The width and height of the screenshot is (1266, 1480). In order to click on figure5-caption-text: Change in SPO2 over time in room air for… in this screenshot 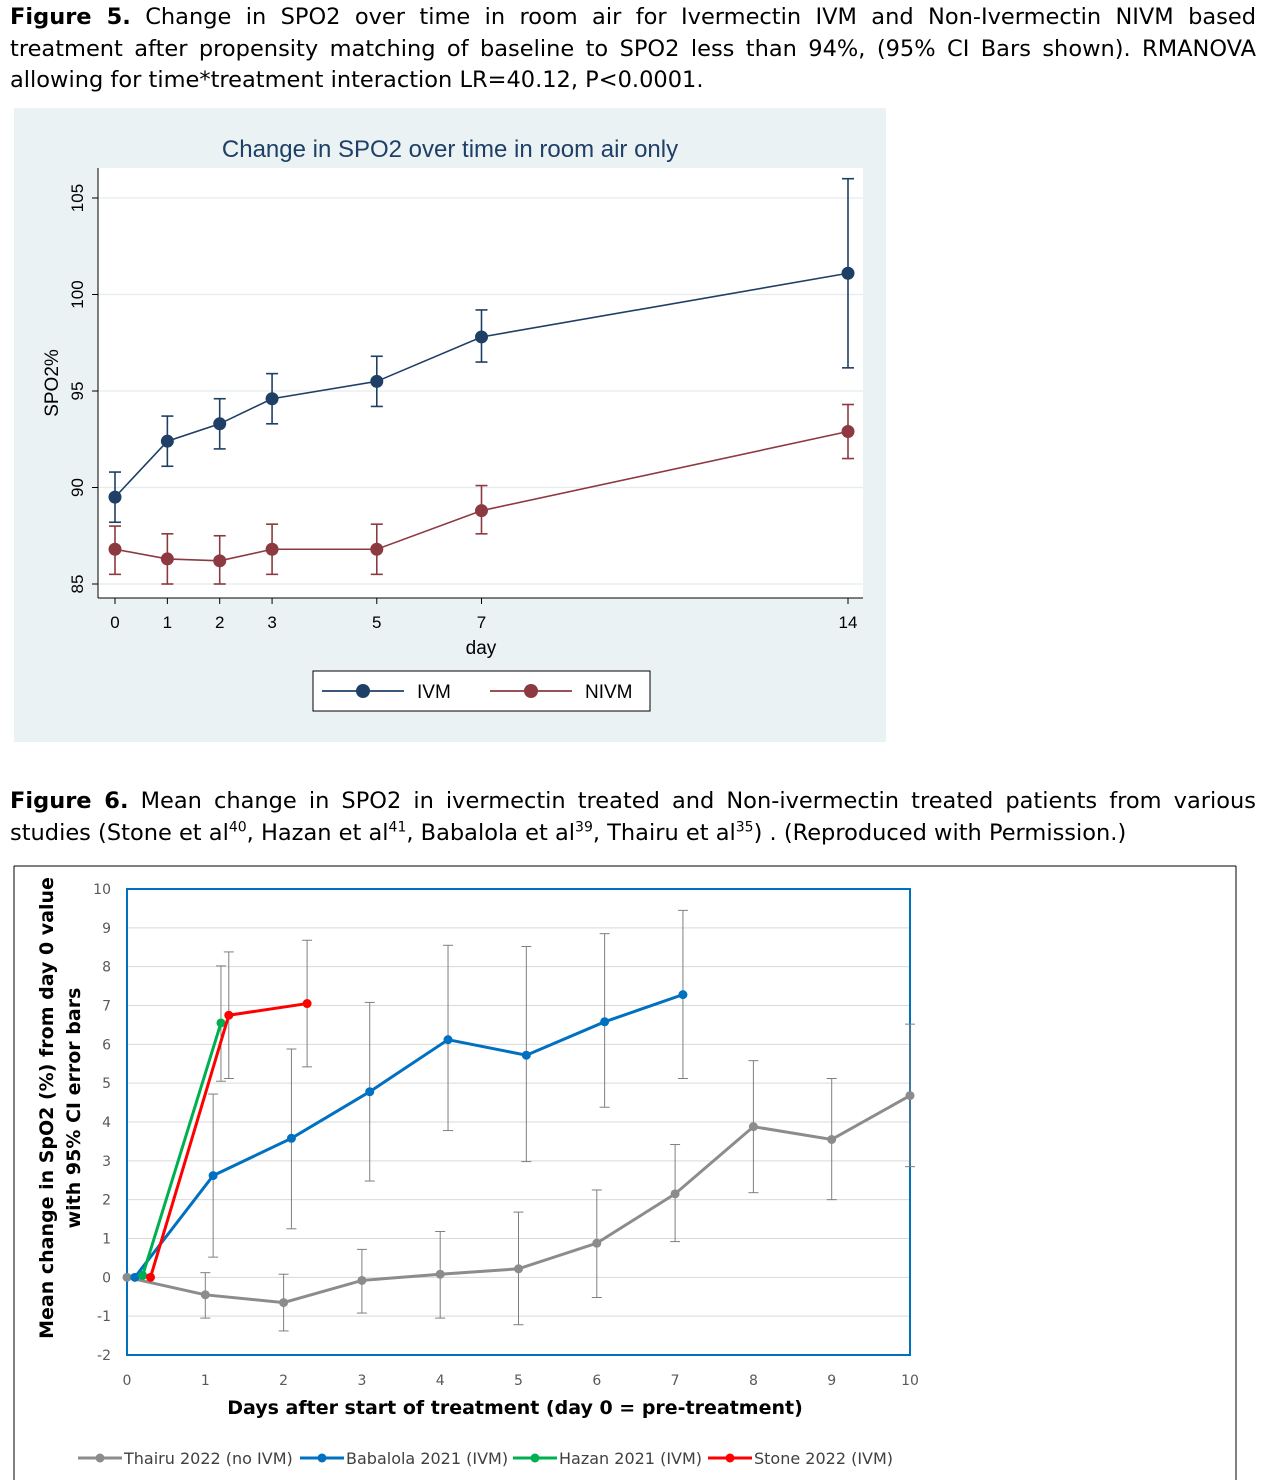, I will do `click(633, 48)`.